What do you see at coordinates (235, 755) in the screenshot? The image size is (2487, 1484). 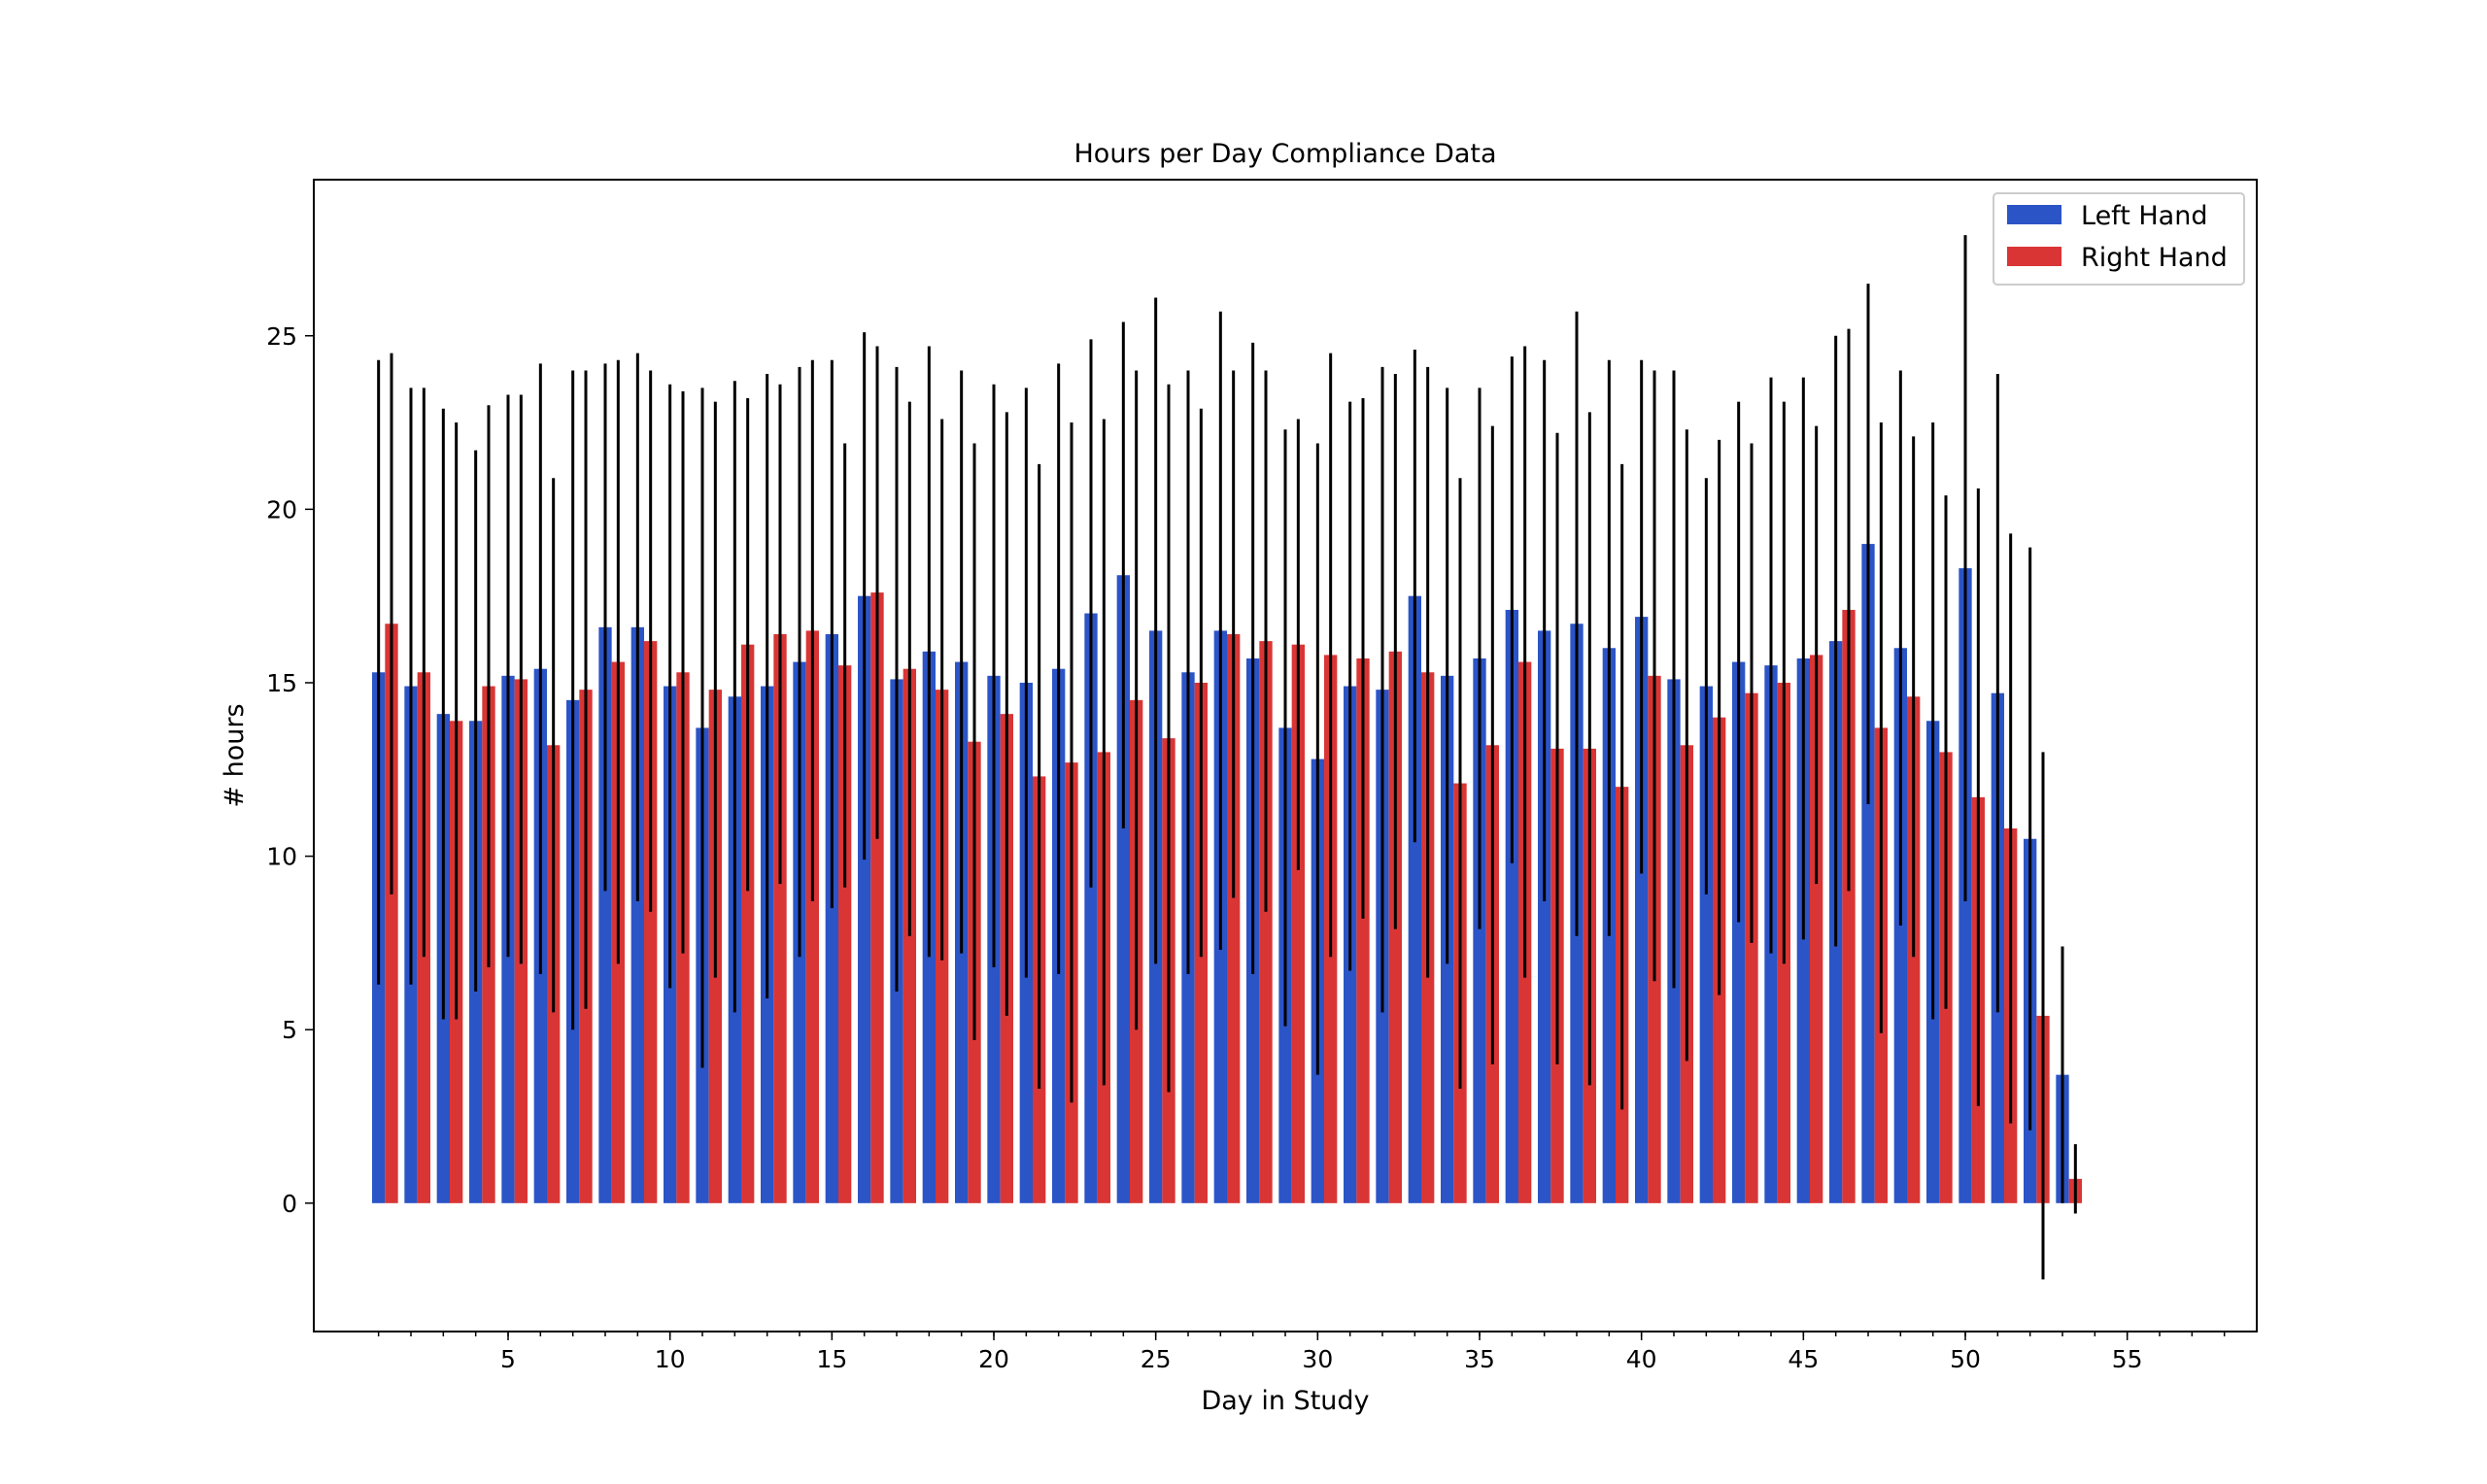 I see `y-axis-label: # hours` at bounding box center [235, 755].